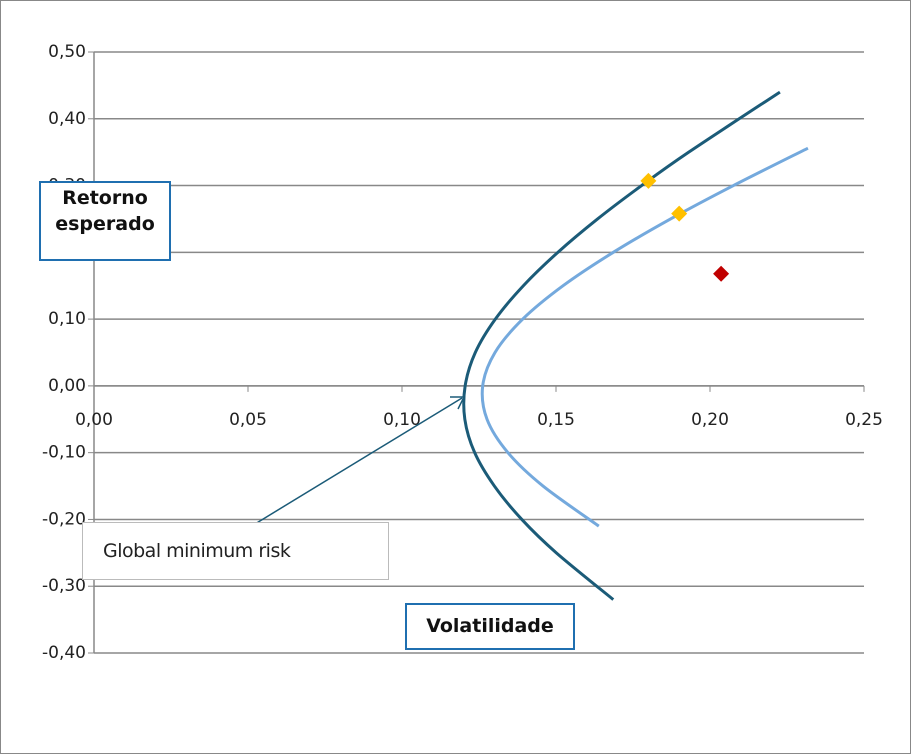  I want to click on y-tick-label: -0,30, so click(64, 586).